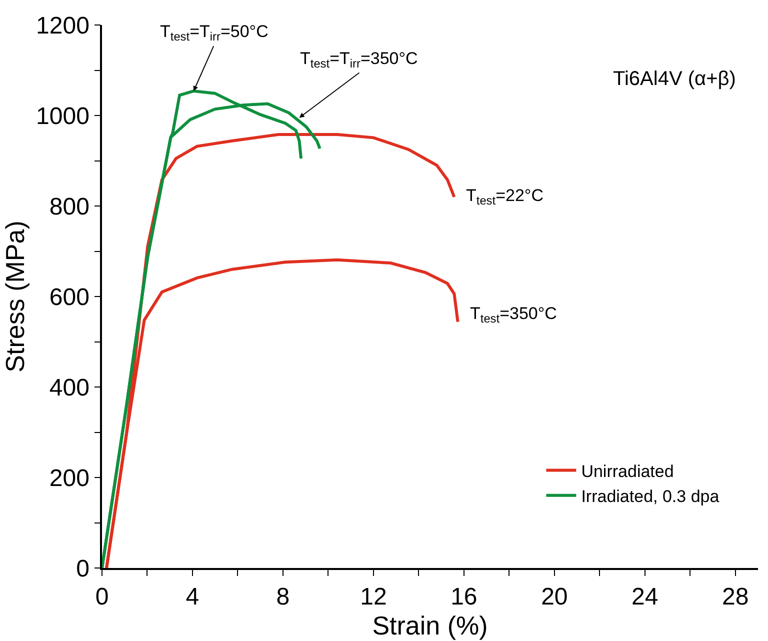  What do you see at coordinates (645, 597) in the screenshot?
I see `x-tick-label: 24` at bounding box center [645, 597].